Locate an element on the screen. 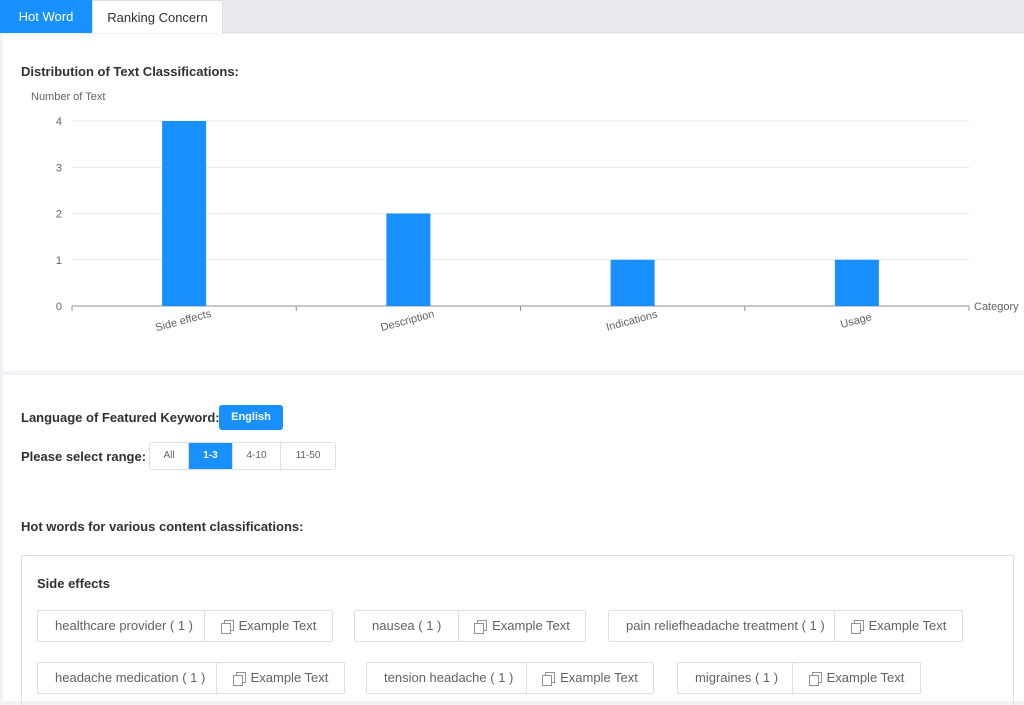  x-tick-label: Indications is located at coordinates (632, 320).